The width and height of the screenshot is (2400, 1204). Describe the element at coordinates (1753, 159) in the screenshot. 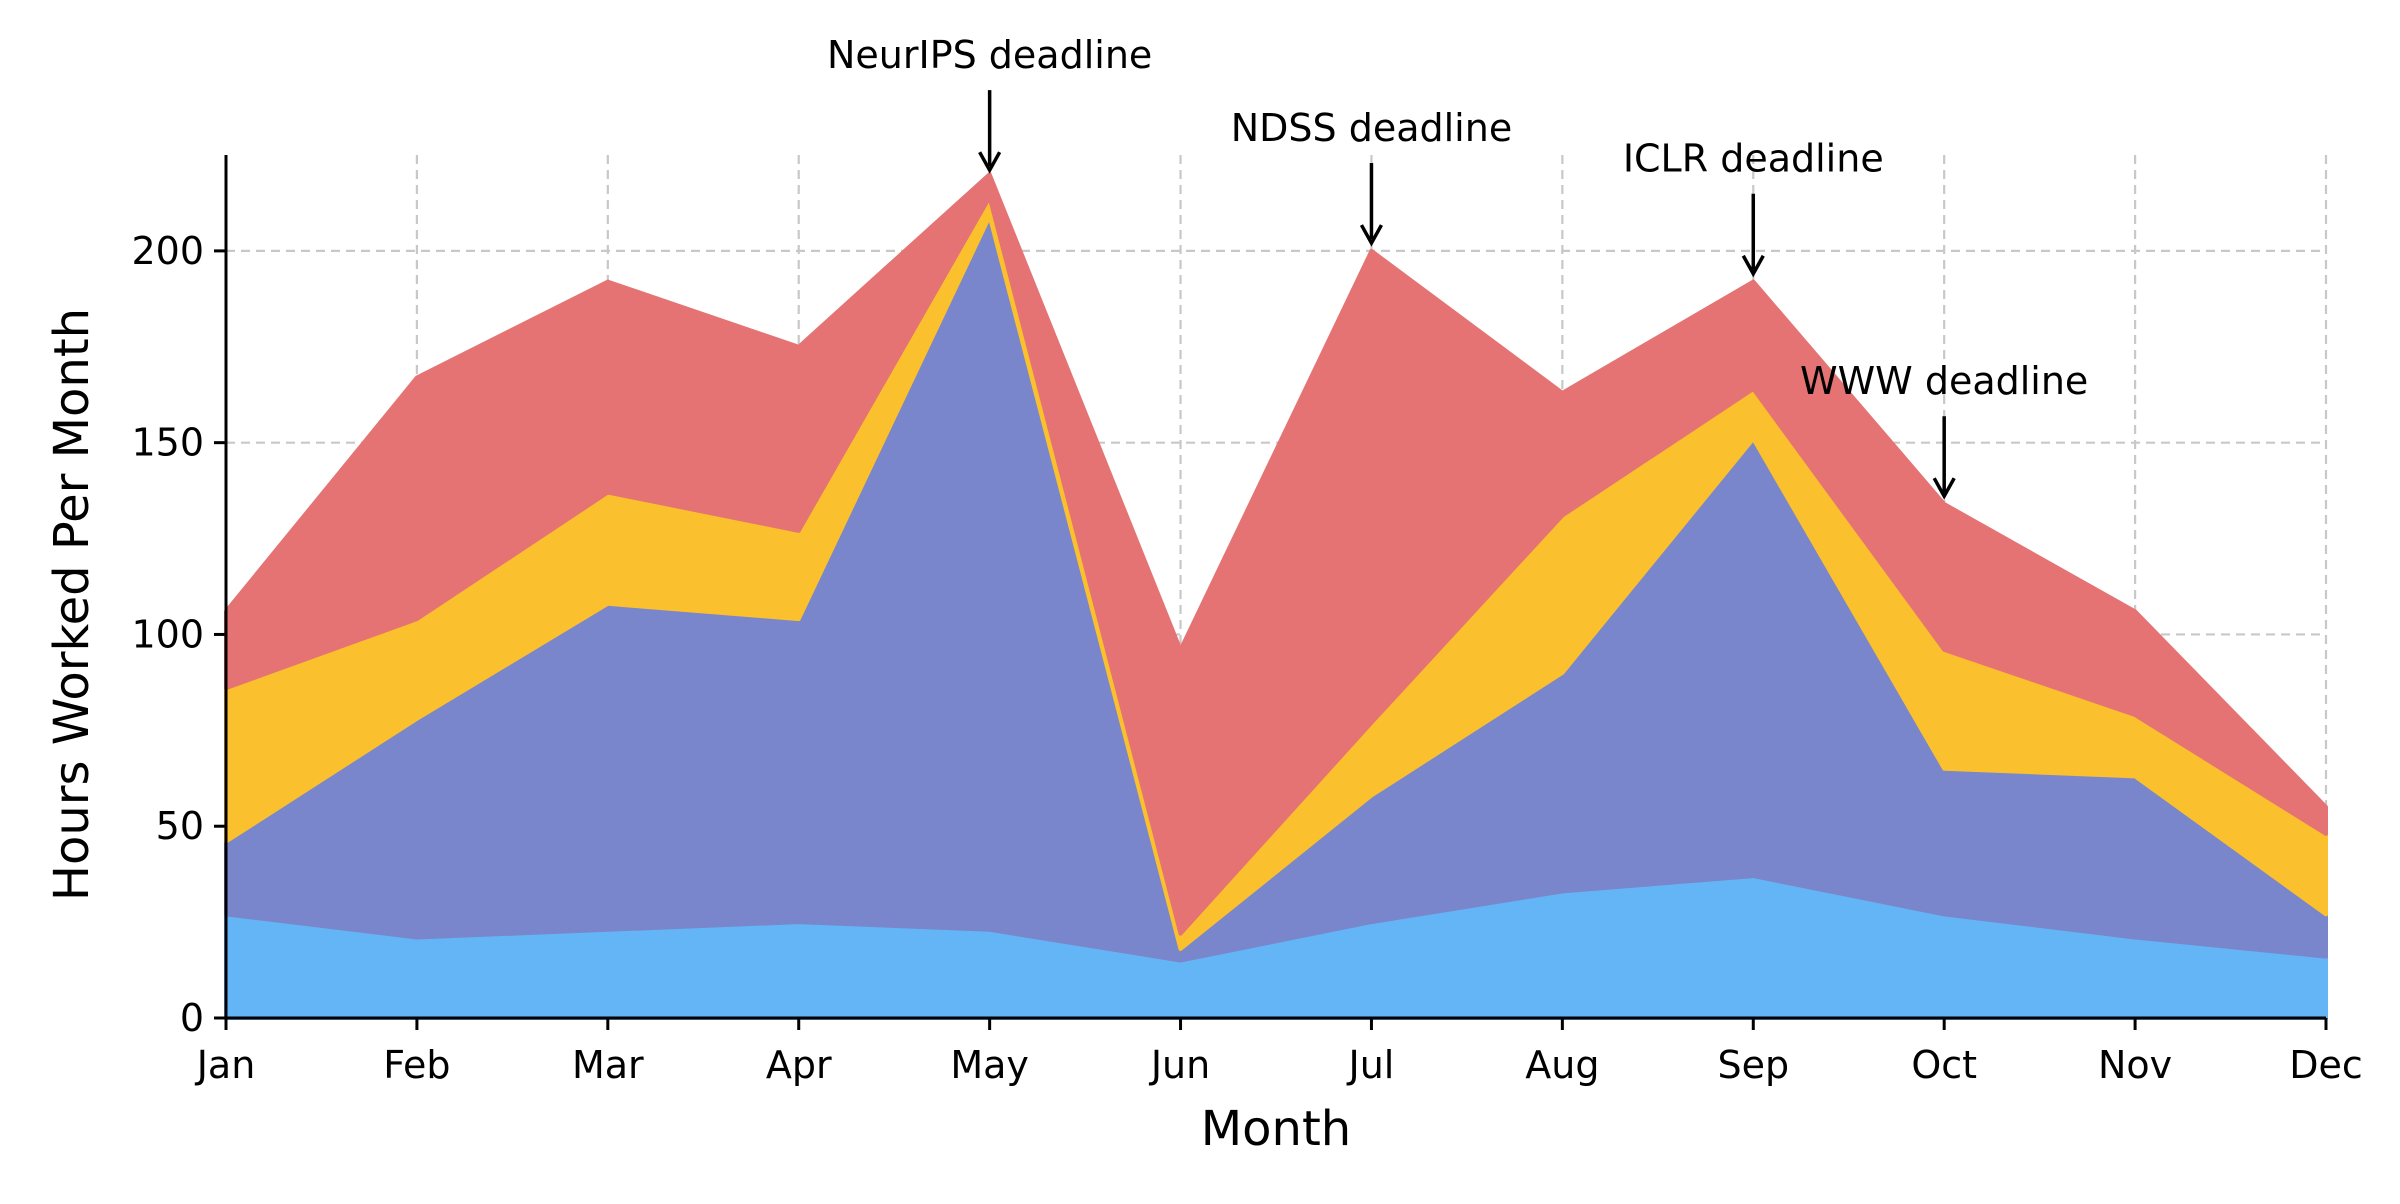

I see `annotation-label: ICLR deadline` at that location.